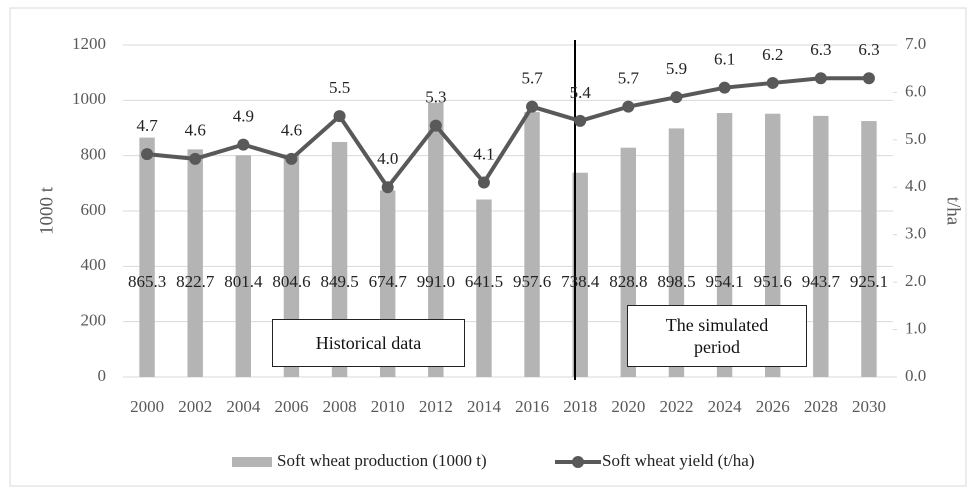 This screenshot has width=976, height=490. I want to click on x-tick-label: 2008, so click(340, 406).